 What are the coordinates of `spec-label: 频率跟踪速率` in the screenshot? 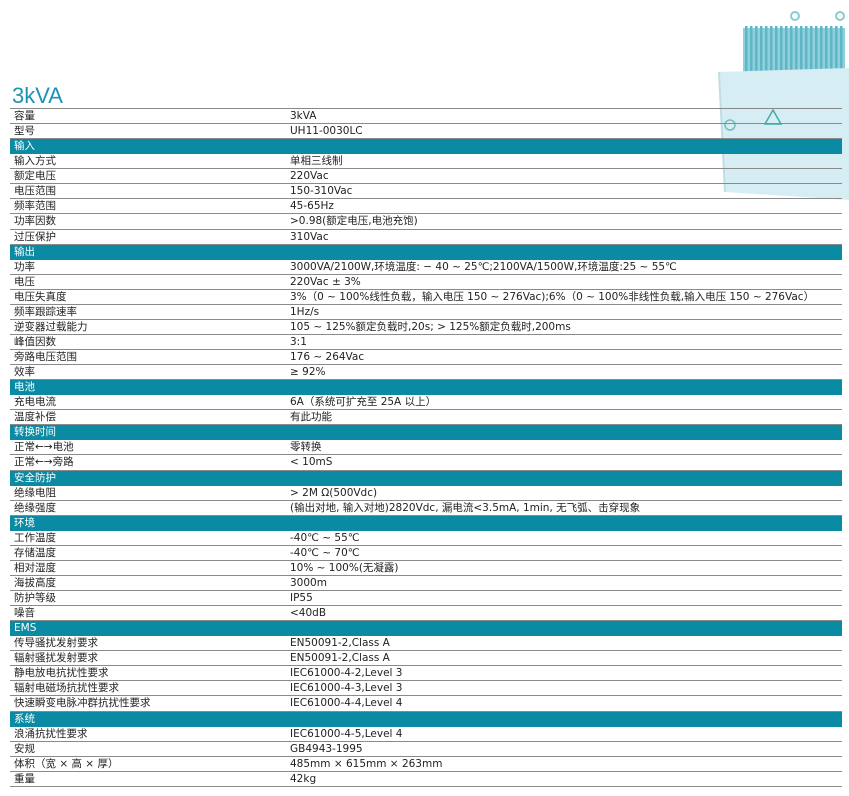 It's located at (45, 311).